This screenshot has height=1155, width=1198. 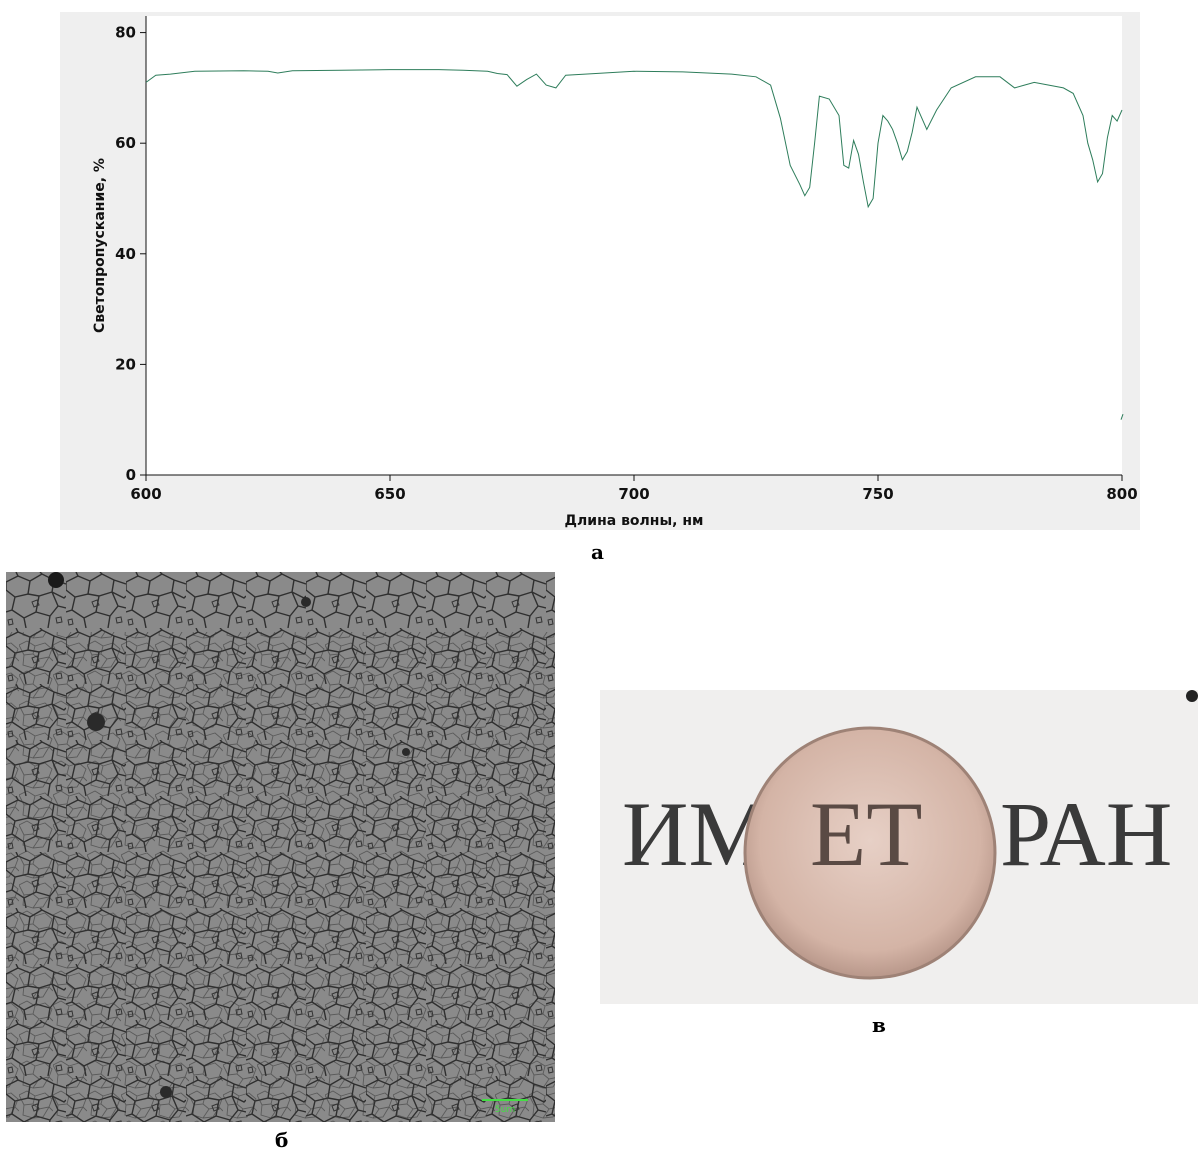 I want to click on y-tick-label: 40, so click(x=125, y=254).